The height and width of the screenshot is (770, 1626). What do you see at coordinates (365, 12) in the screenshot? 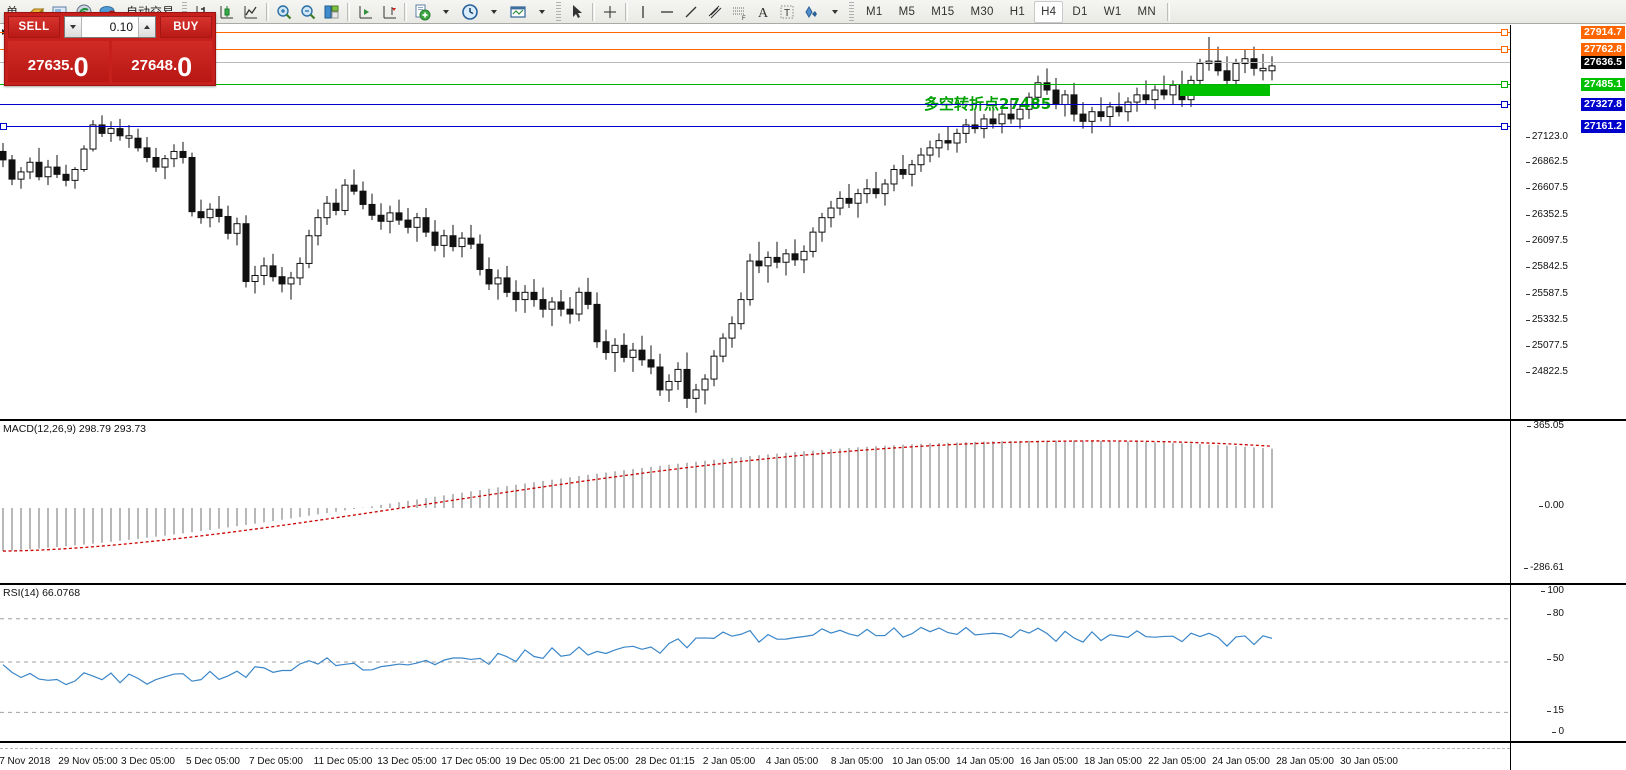
I see `auto-scroll-icon` at bounding box center [365, 12].